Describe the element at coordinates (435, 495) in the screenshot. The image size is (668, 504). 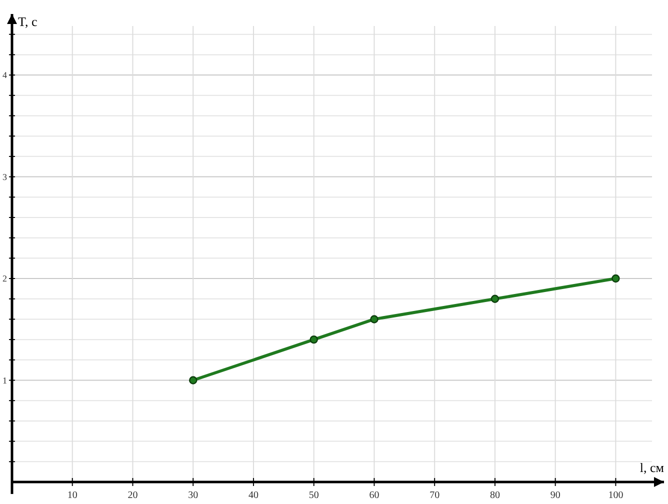
I see `x-tick-label: 70` at that location.